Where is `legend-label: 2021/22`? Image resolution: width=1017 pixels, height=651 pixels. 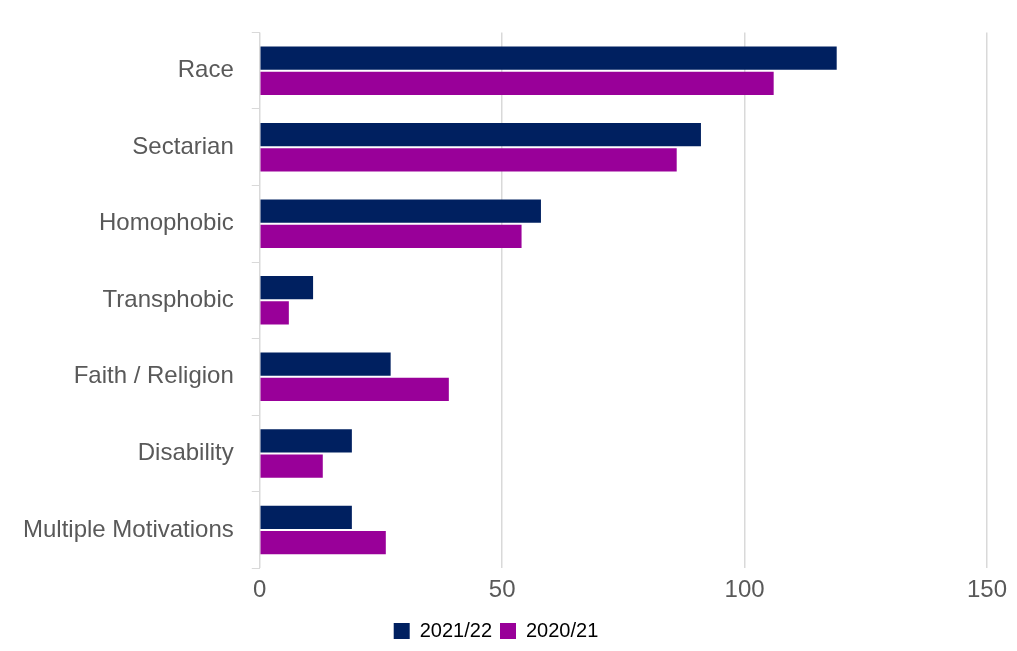 legend-label: 2021/22 is located at coordinates (455, 629).